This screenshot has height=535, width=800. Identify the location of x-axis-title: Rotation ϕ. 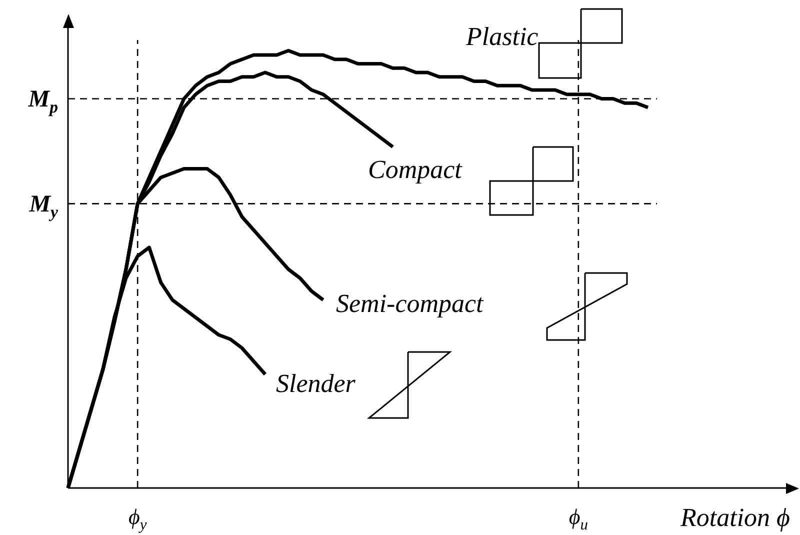
(734, 517).